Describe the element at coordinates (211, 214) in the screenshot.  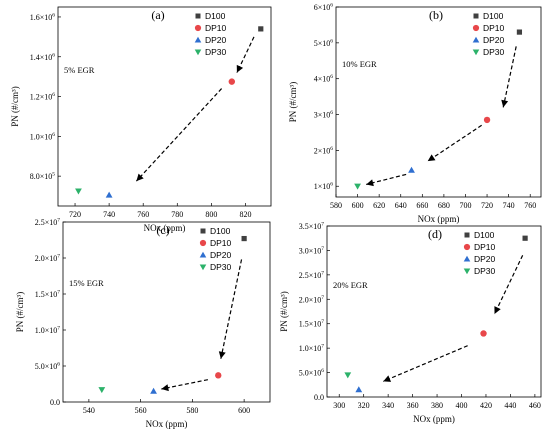
I see `x-tick-label: 800` at that location.